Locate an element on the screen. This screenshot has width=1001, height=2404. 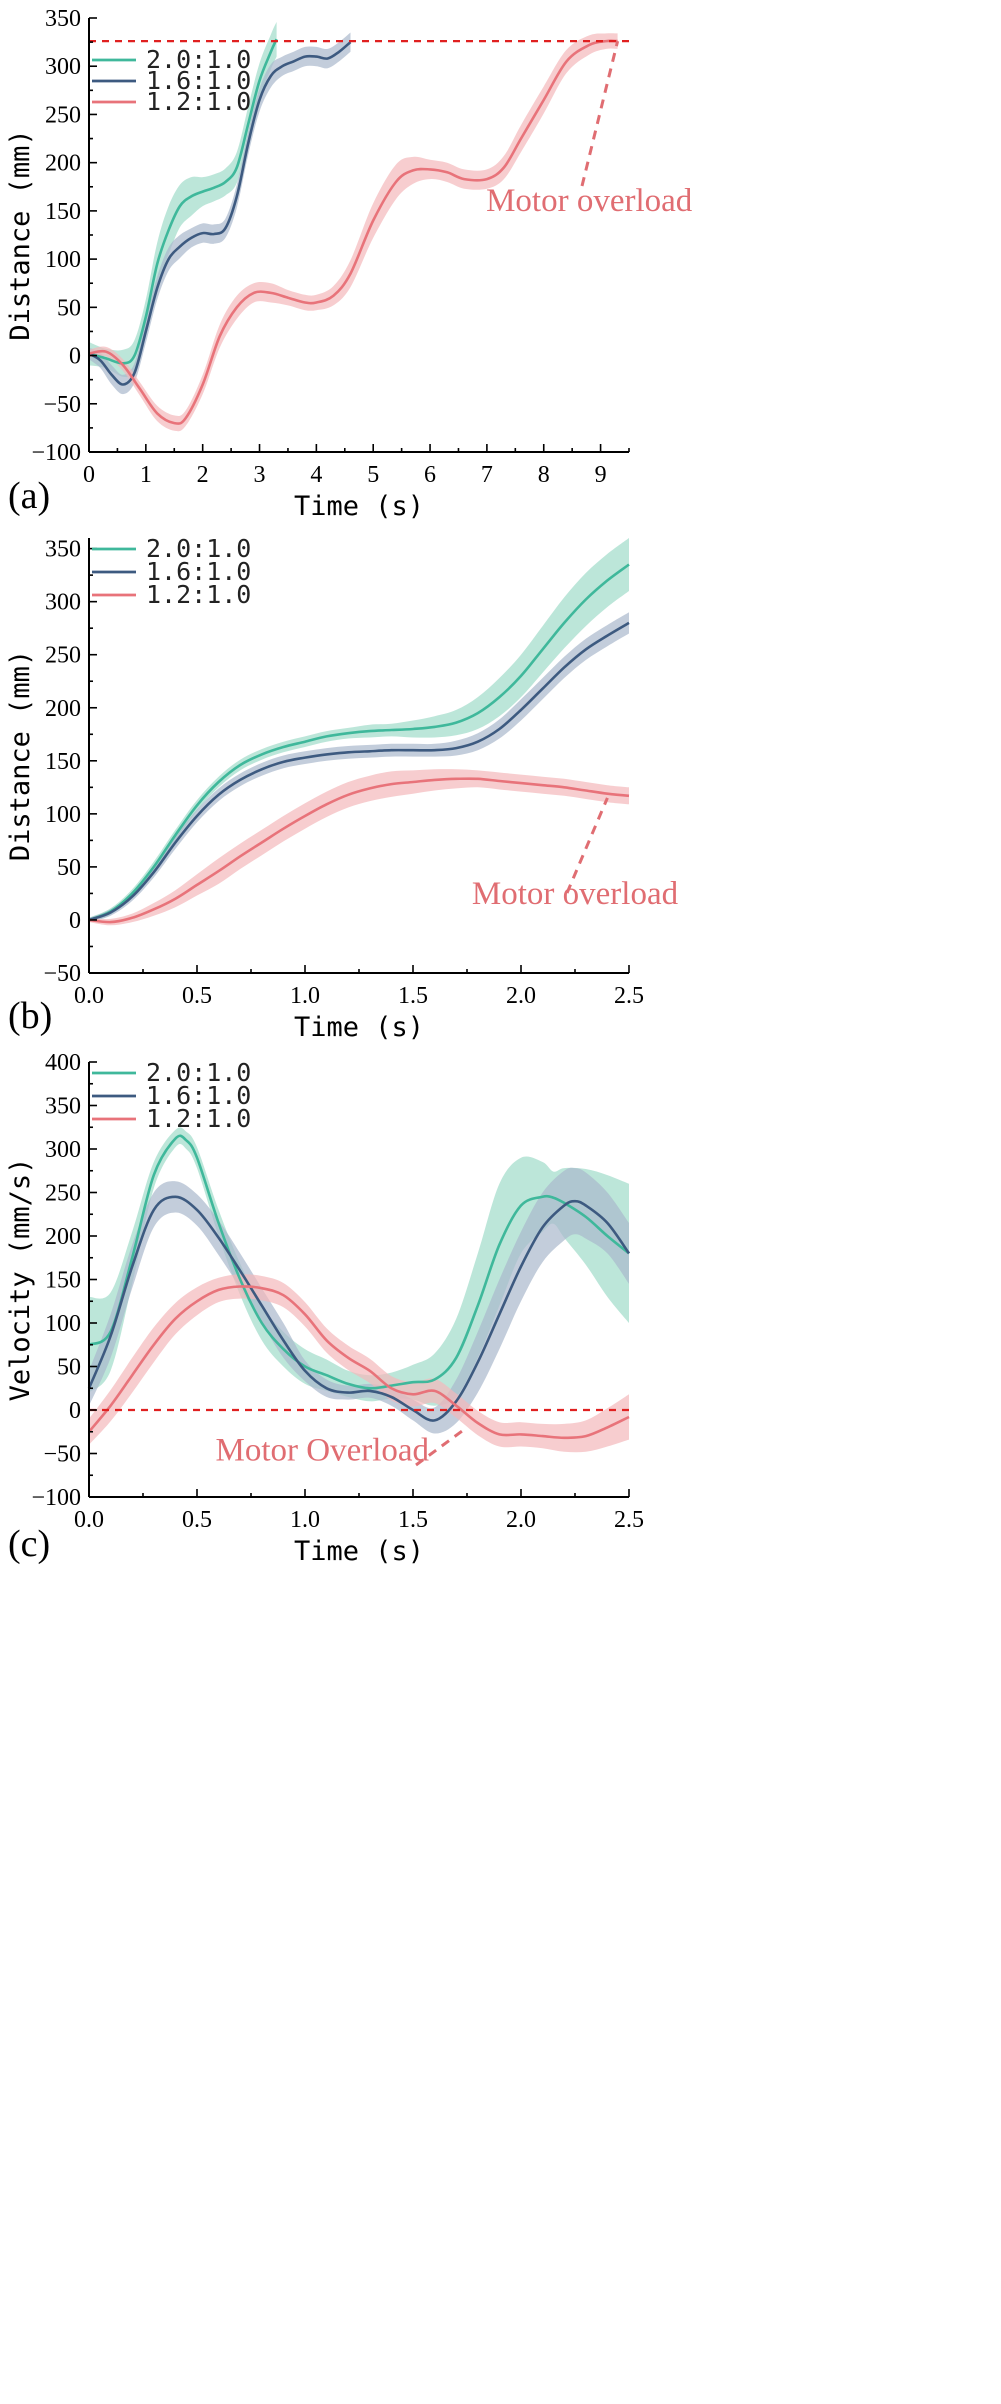
x-tick-label: 9 is located at coordinates (601, 475).